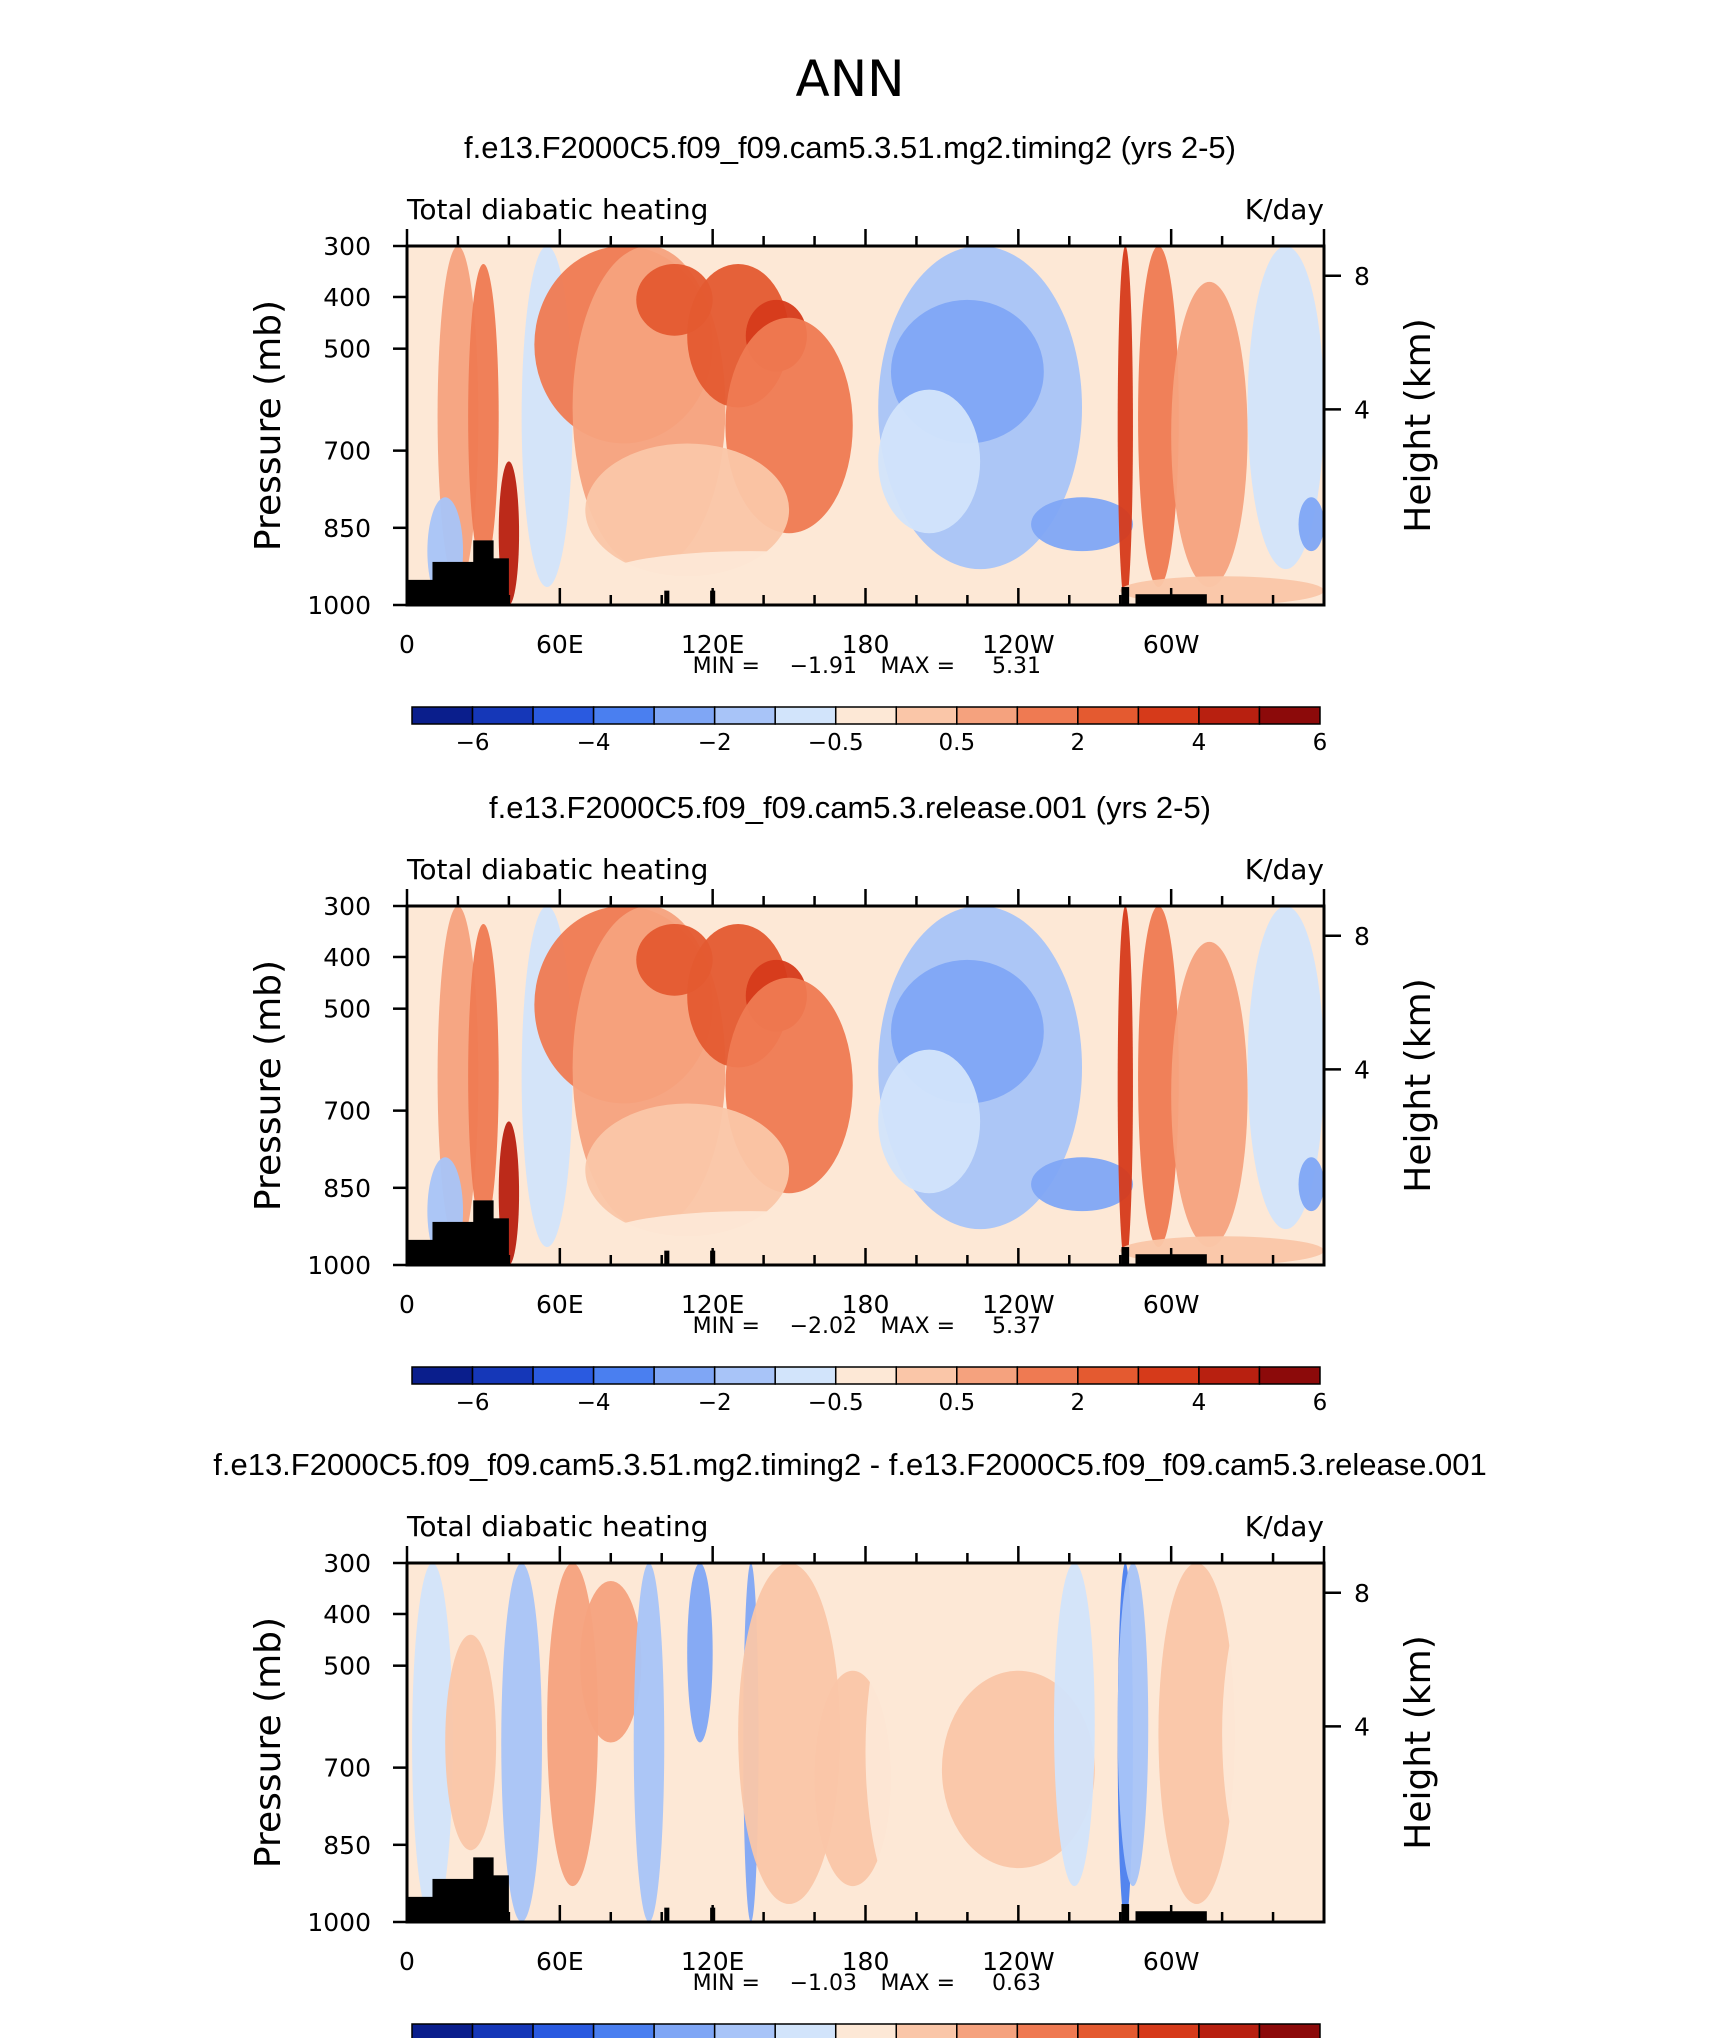  I want to click on figure-title: ANN, so click(849, 79).